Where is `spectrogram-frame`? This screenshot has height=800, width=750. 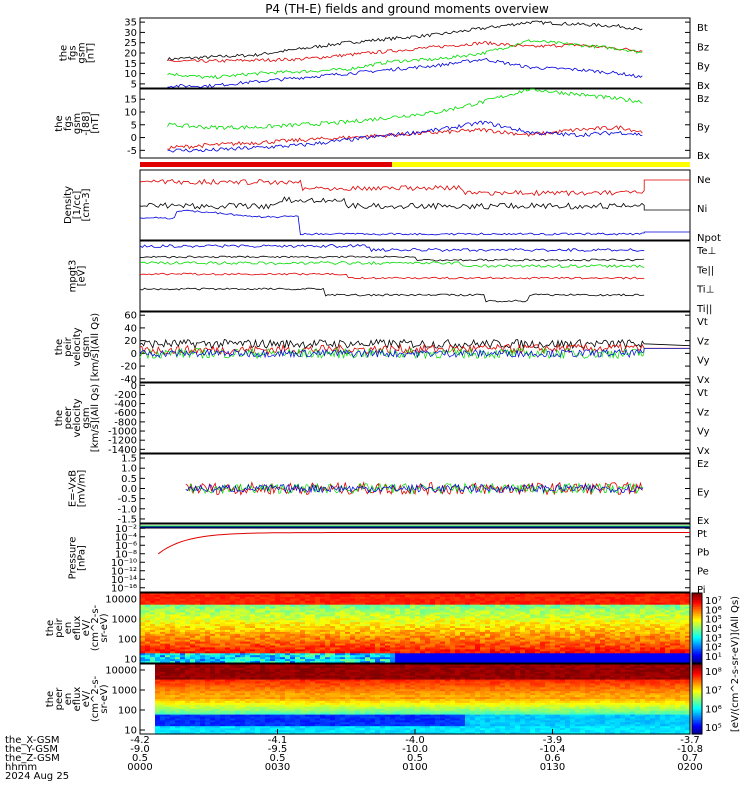
spectrogram-frame is located at coordinates (415, 628).